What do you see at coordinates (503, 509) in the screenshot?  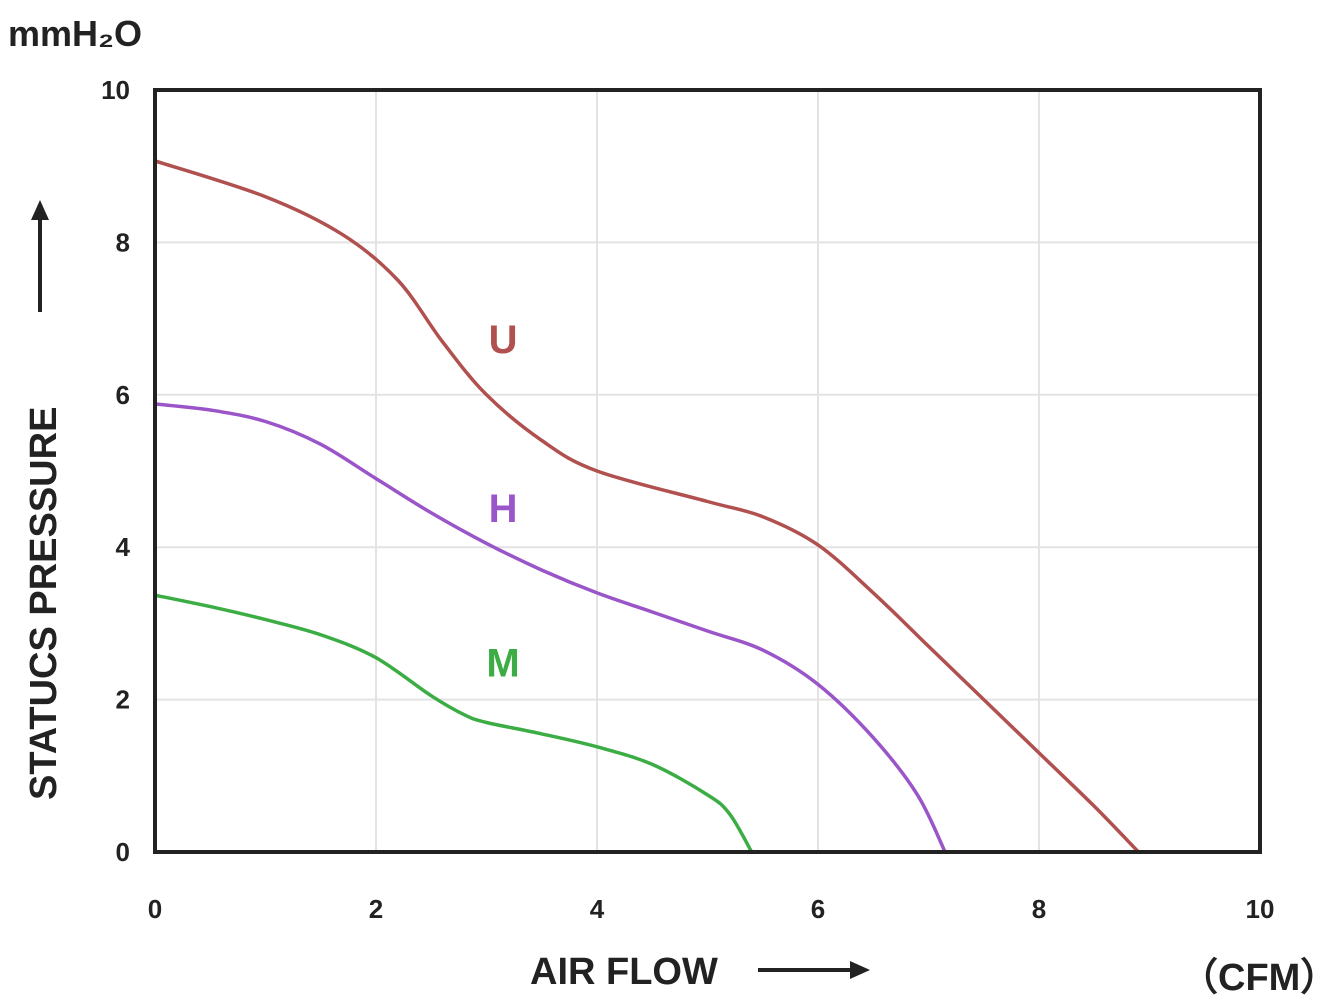 I see `series-label-H: H` at bounding box center [503, 509].